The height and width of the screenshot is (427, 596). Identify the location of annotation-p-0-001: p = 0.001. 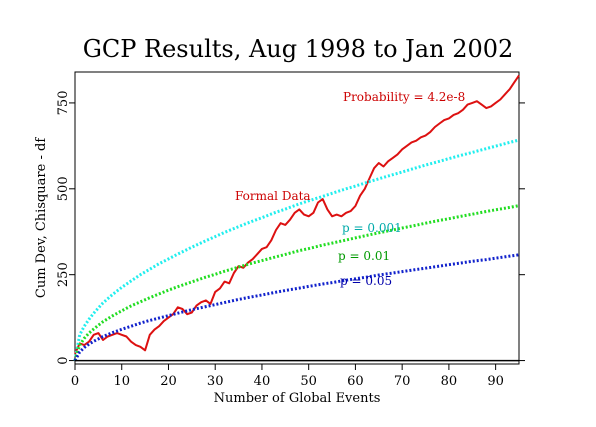
(372, 228).